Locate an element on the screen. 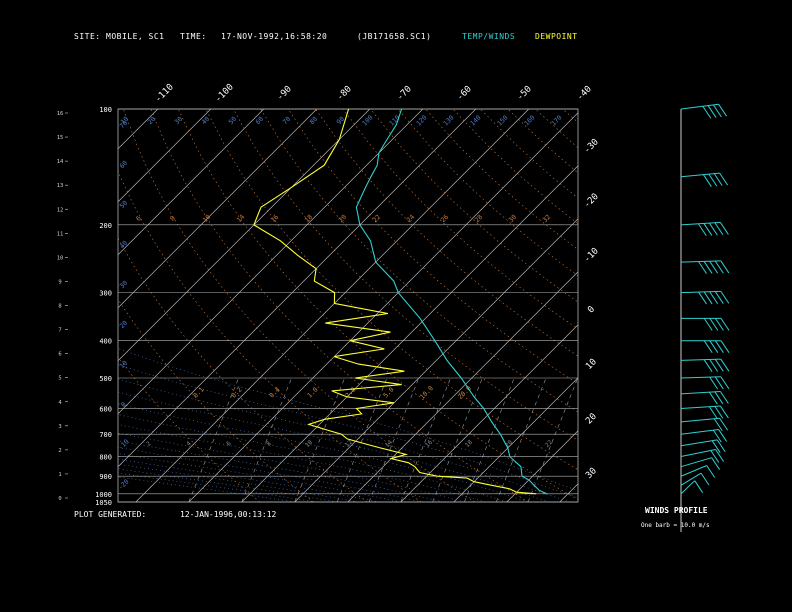 The width and height of the screenshot is (792, 612). moist-adiabat-edge-label: -10 is located at coordinates (124, 445).